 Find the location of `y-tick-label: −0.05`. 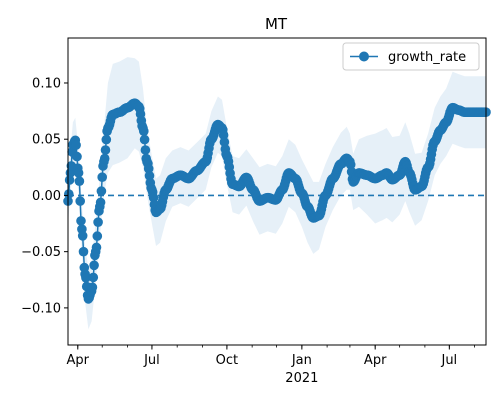

y-tick-label: −0.05 is located at coordinates (41, 252).